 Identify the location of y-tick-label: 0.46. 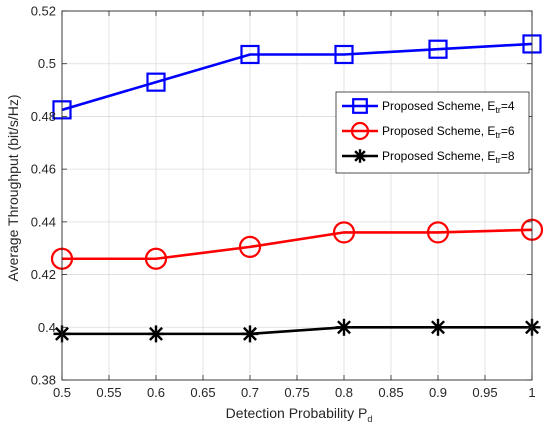
(43, 169).